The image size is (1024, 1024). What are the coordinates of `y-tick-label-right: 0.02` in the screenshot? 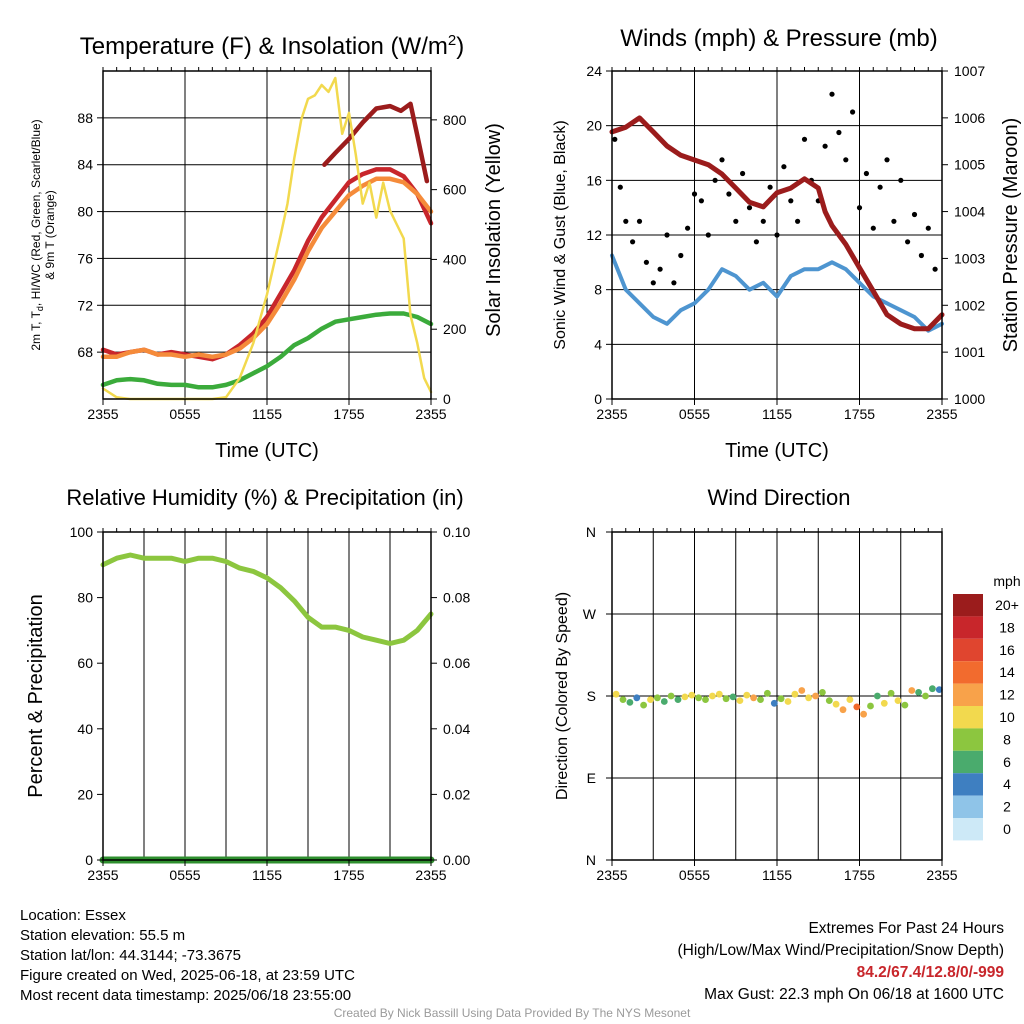 It's located at (456, 794).